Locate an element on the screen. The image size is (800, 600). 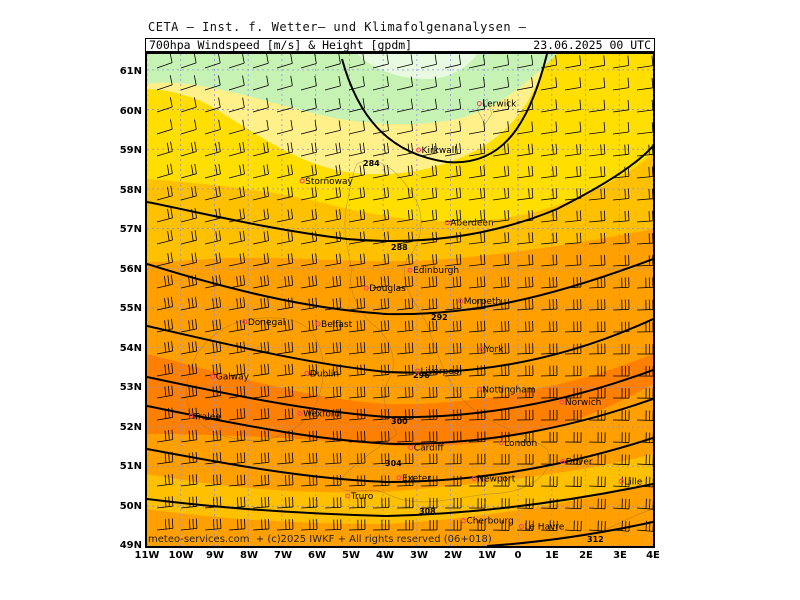
lat-label-49n: 49N is located at coordinates (130, 545).